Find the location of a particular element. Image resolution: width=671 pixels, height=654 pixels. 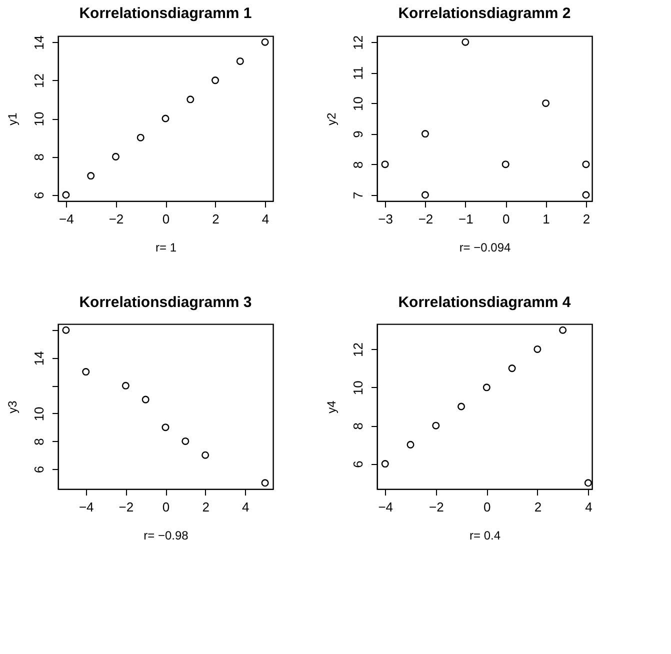

y-axis-title: y2 is located at coordinates (331, 119).